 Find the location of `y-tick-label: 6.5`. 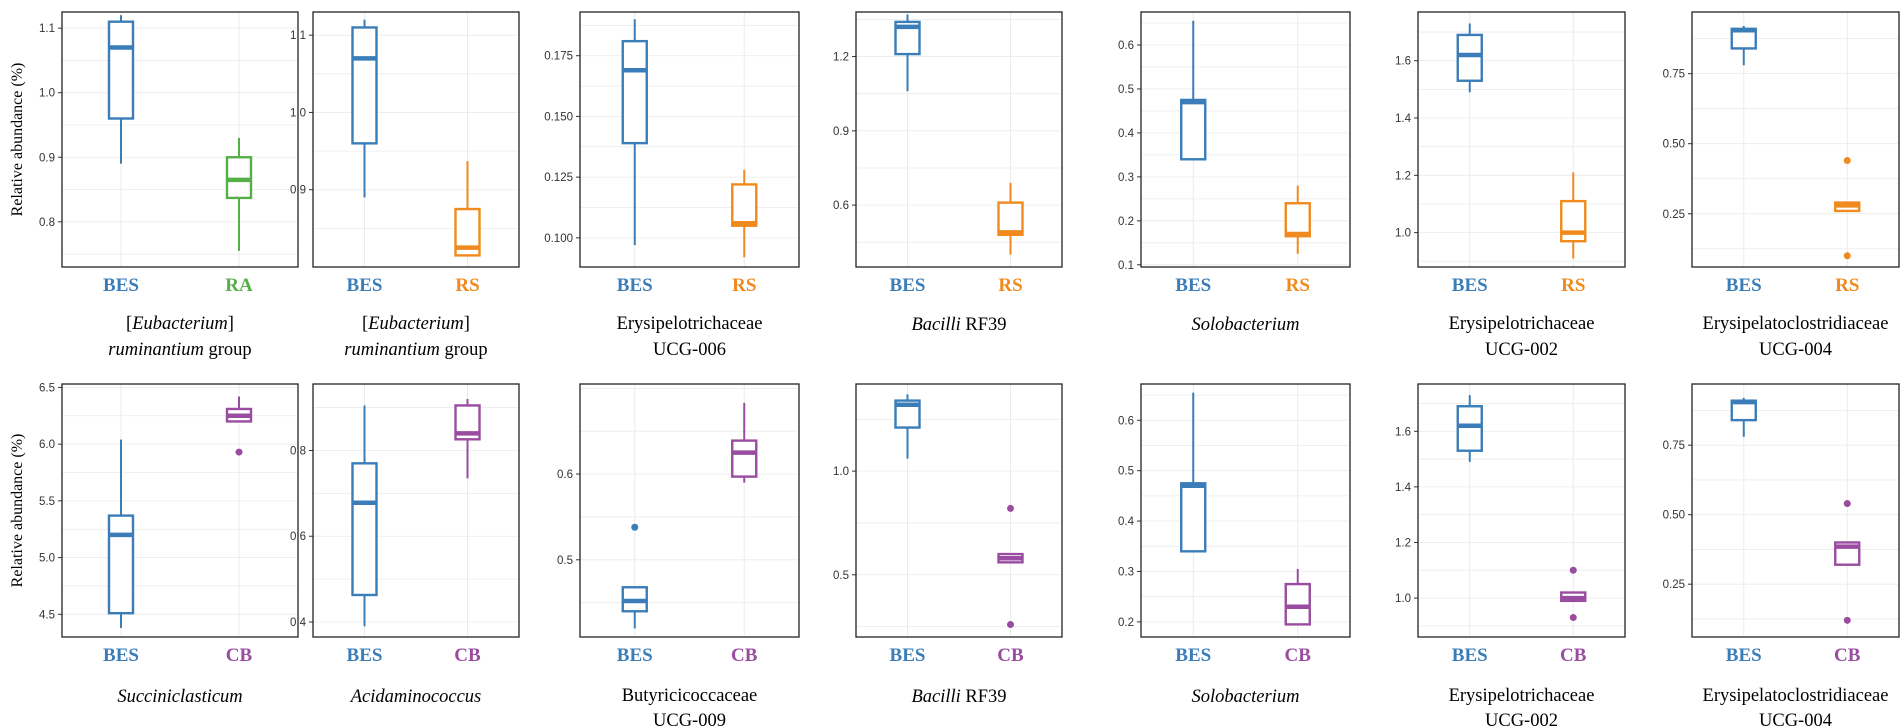

y-tick-label: 6.5 is located at coordinates (47, 388).